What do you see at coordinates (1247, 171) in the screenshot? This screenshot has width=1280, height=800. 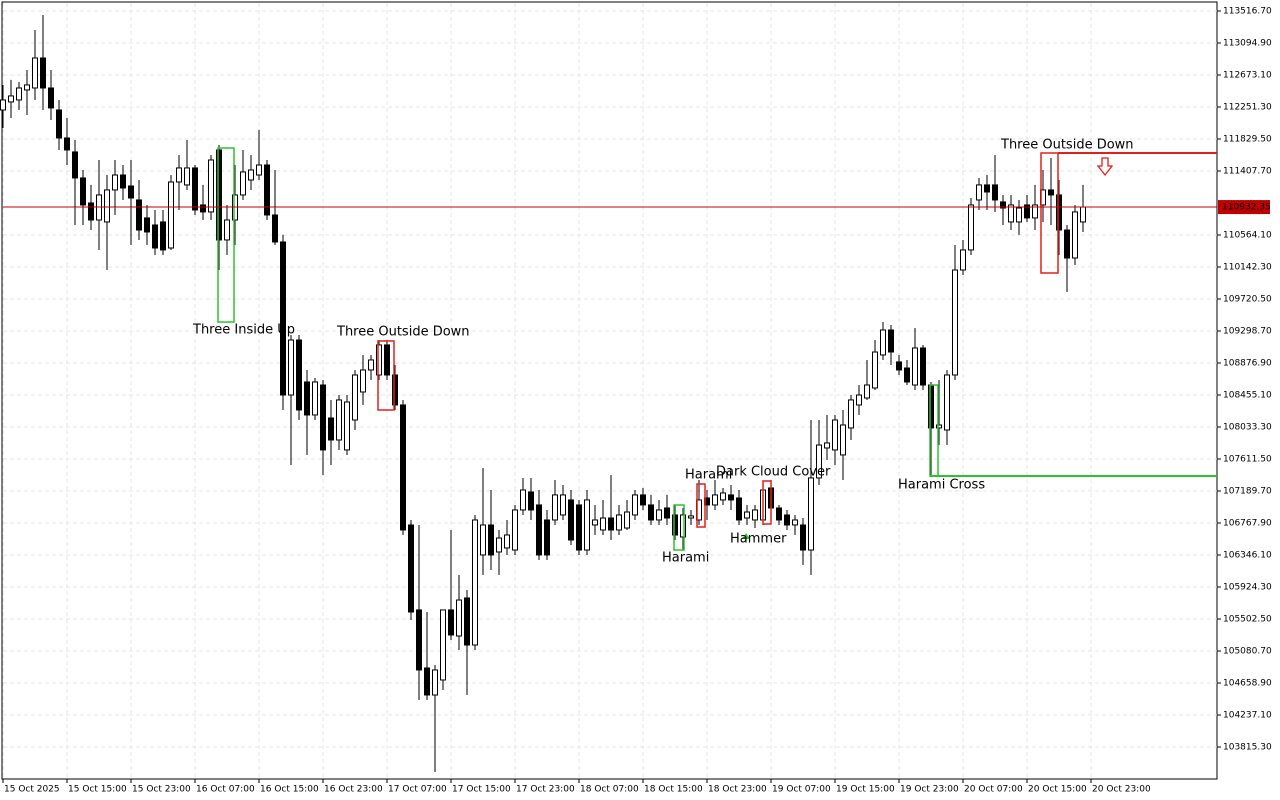 I see `y-tick-label: 111407.70` at bounding box center [1247, 171].